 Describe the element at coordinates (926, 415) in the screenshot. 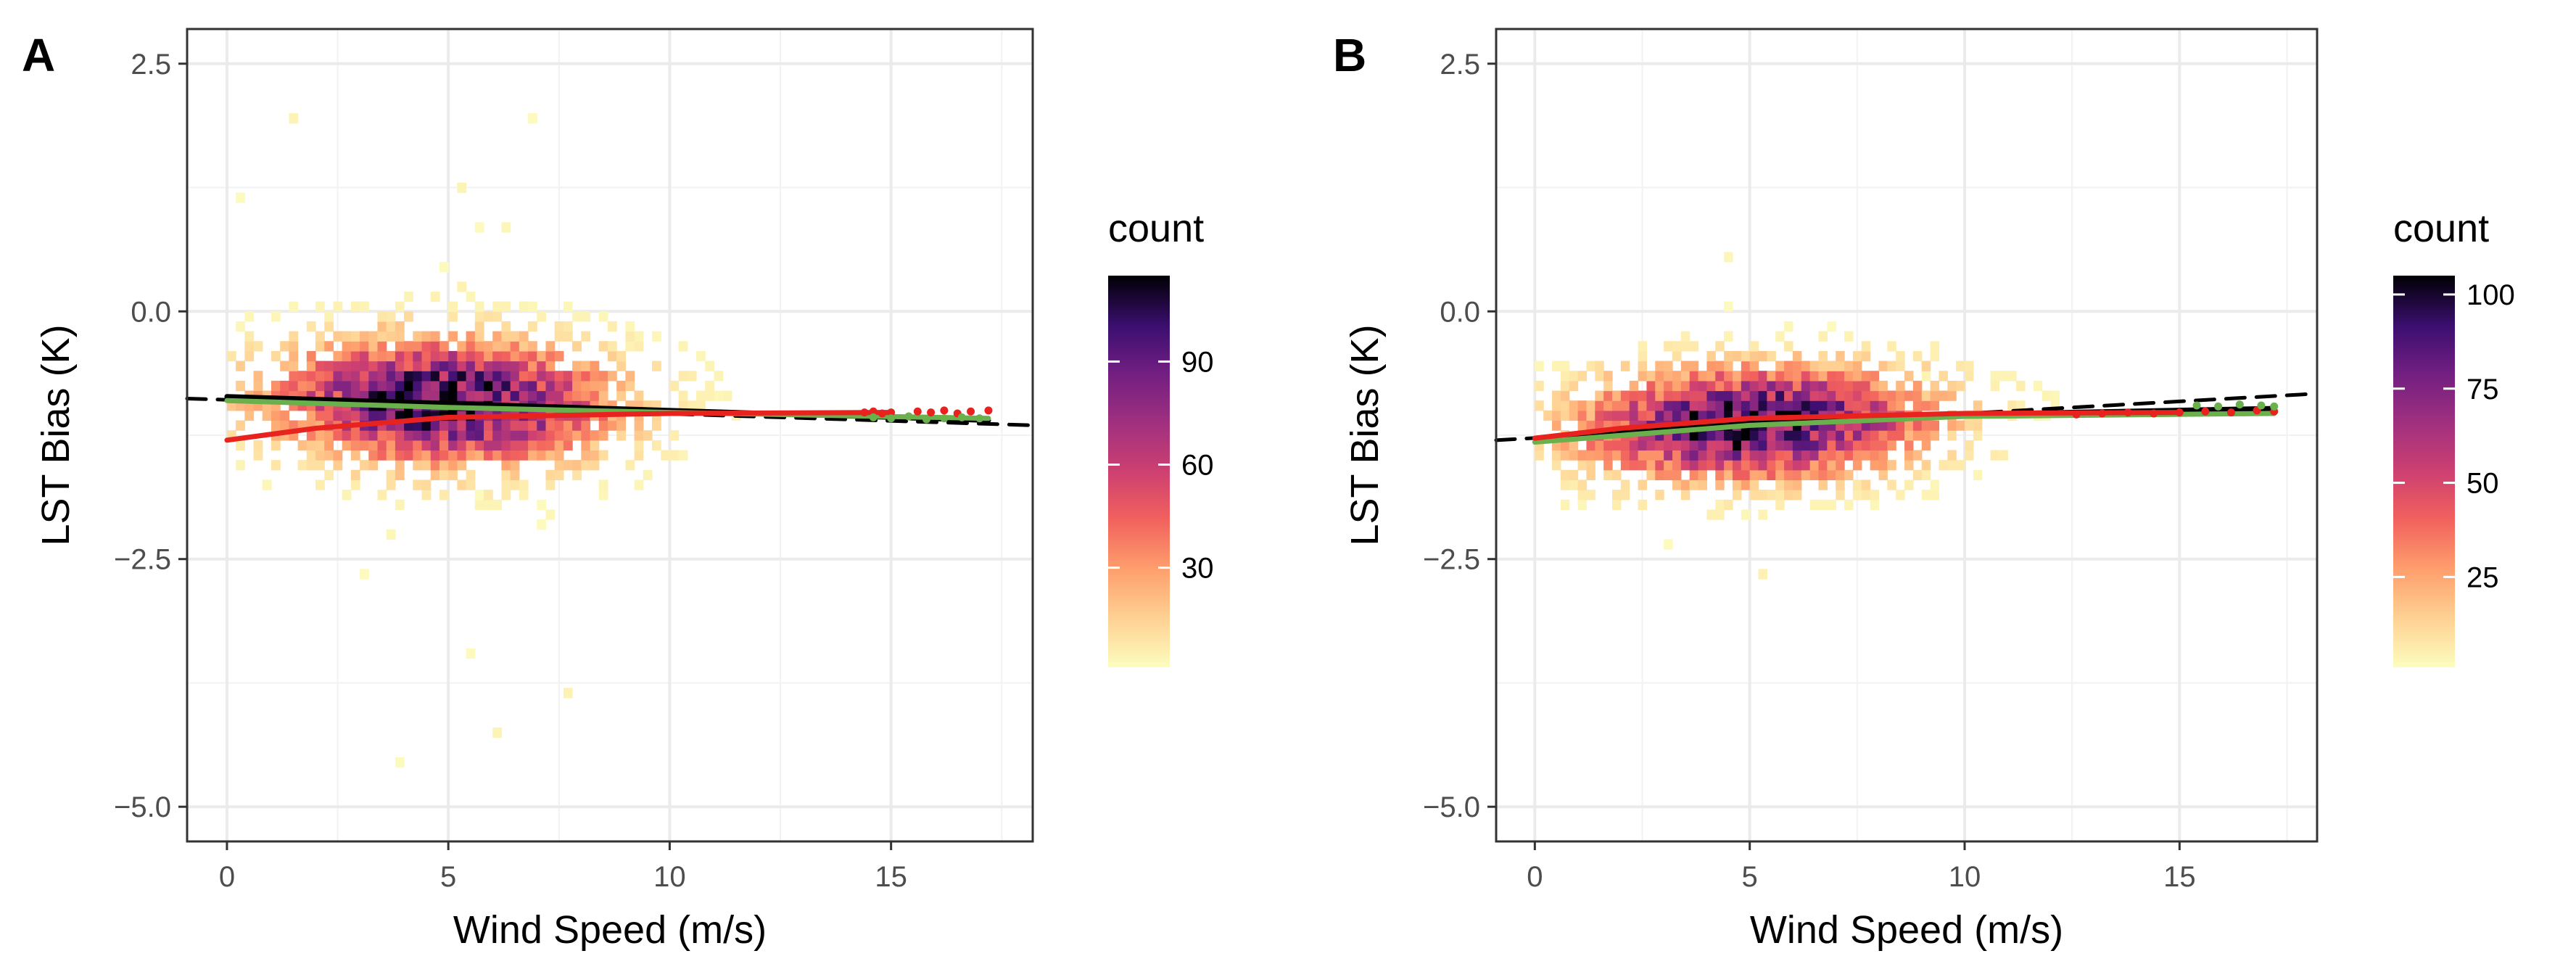

I see `panel-a-end-points` at that location.